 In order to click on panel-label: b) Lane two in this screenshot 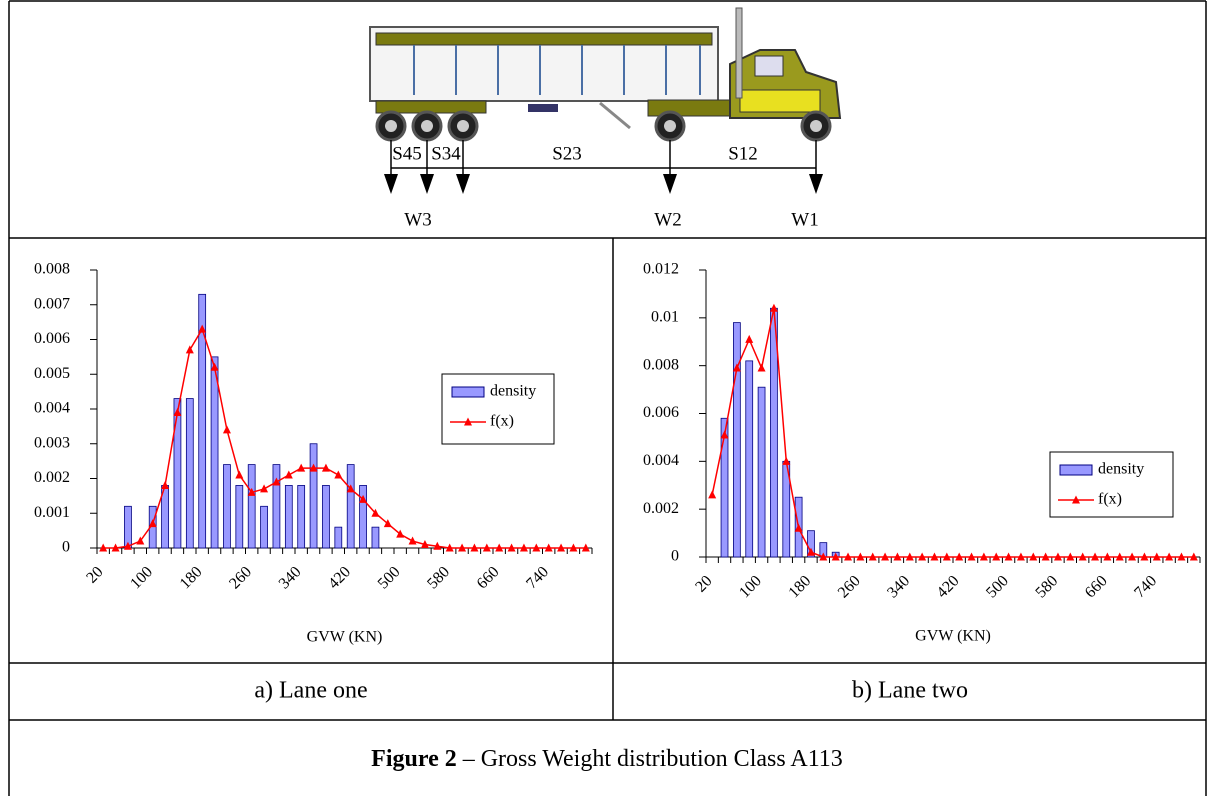, I will do `click(910, 691)`.